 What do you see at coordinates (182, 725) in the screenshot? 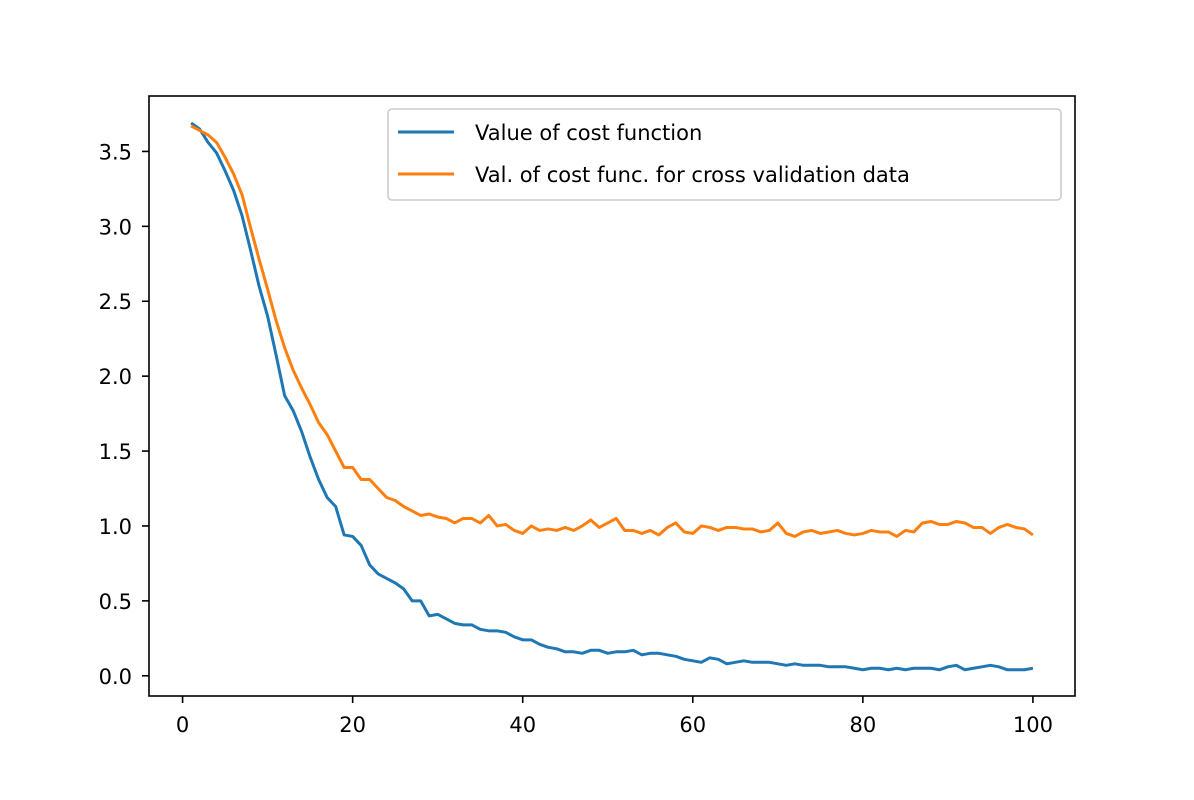
I see `x-tick-label: 0` at bounding box center [182, 725].